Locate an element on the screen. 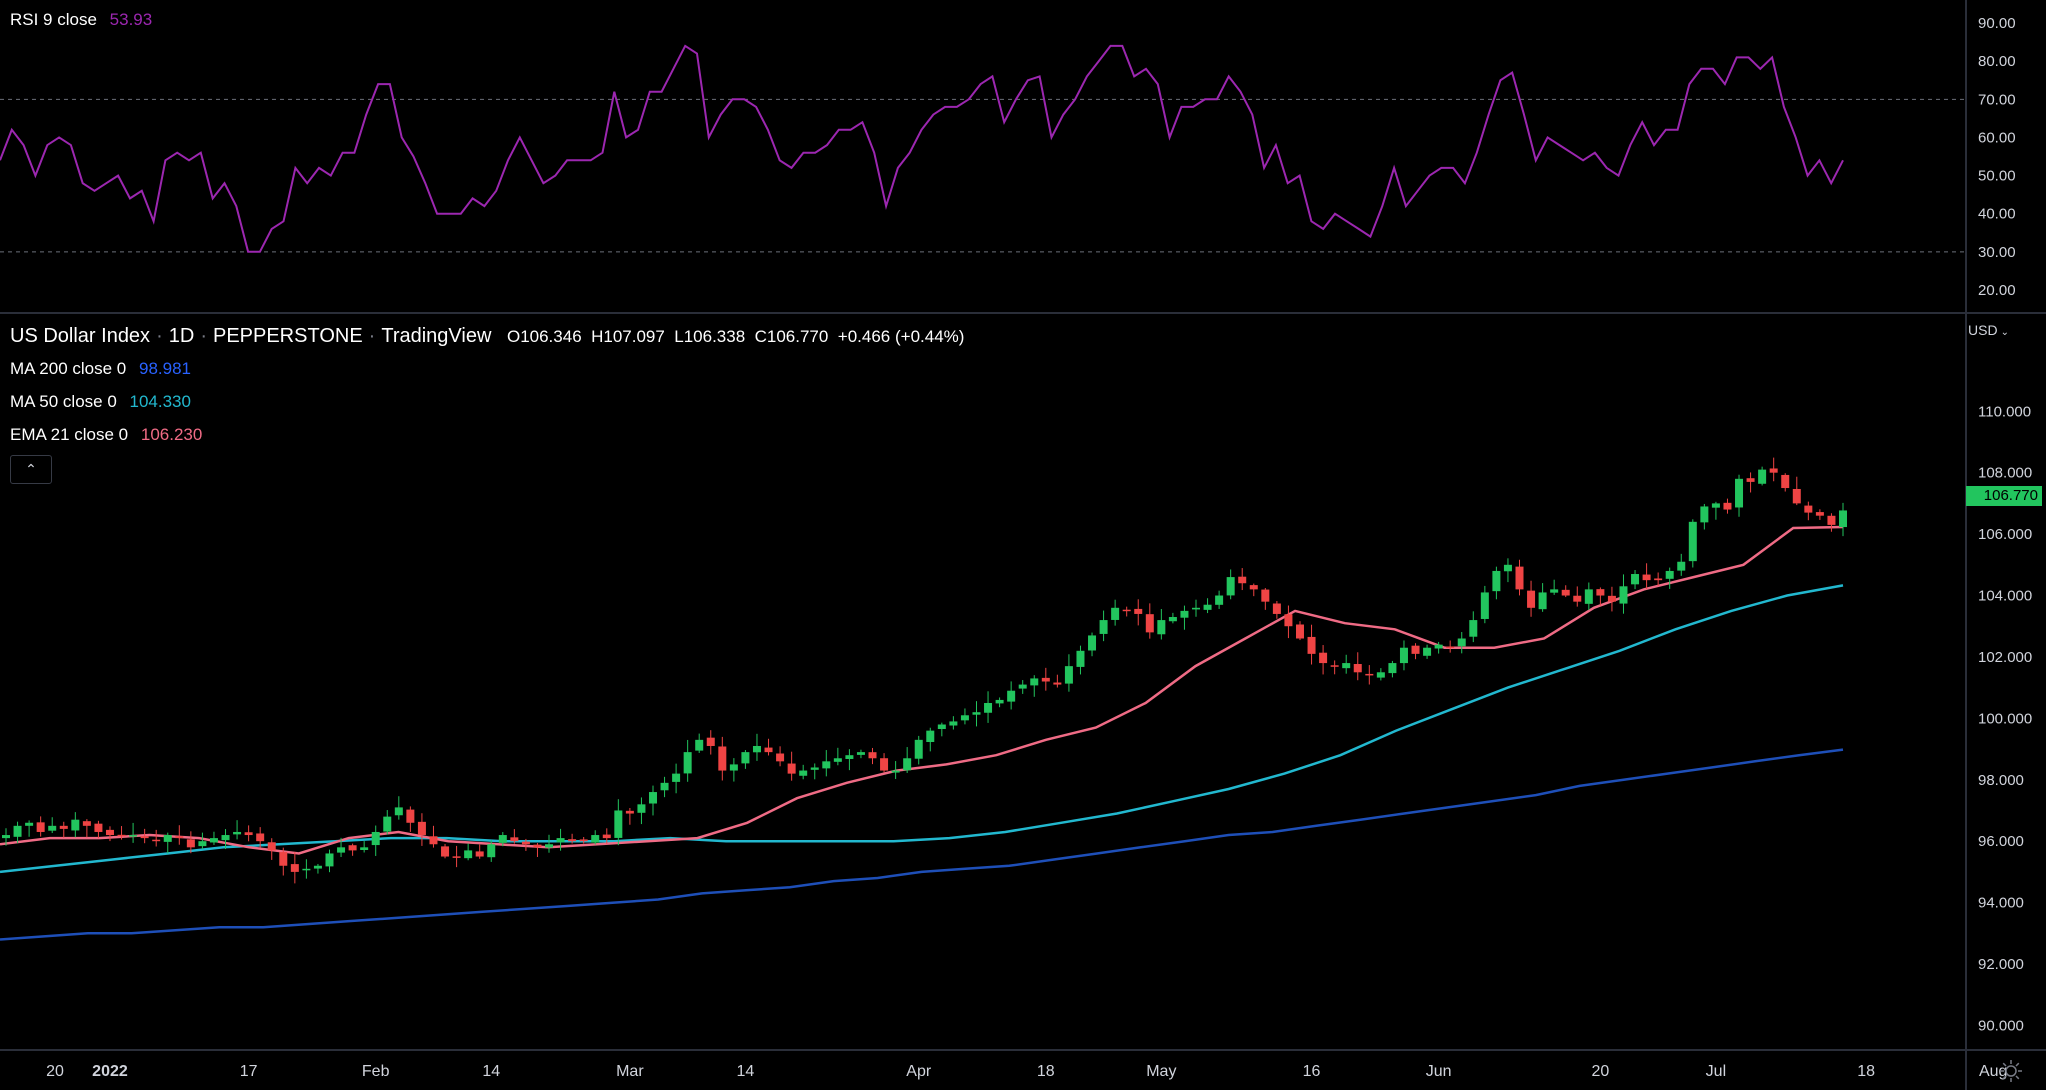 The width and height of the screenshot is (2046, 1090). chevron-up-icon: ⌃ is located at coordinates (31, 469).